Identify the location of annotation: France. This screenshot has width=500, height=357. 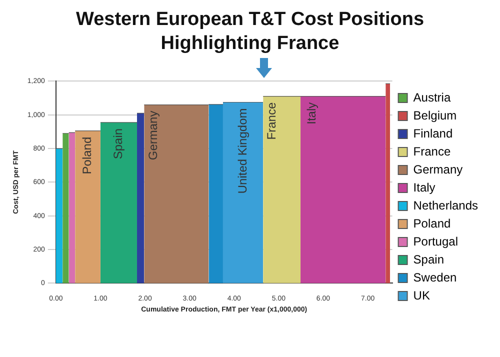
(271, 121).